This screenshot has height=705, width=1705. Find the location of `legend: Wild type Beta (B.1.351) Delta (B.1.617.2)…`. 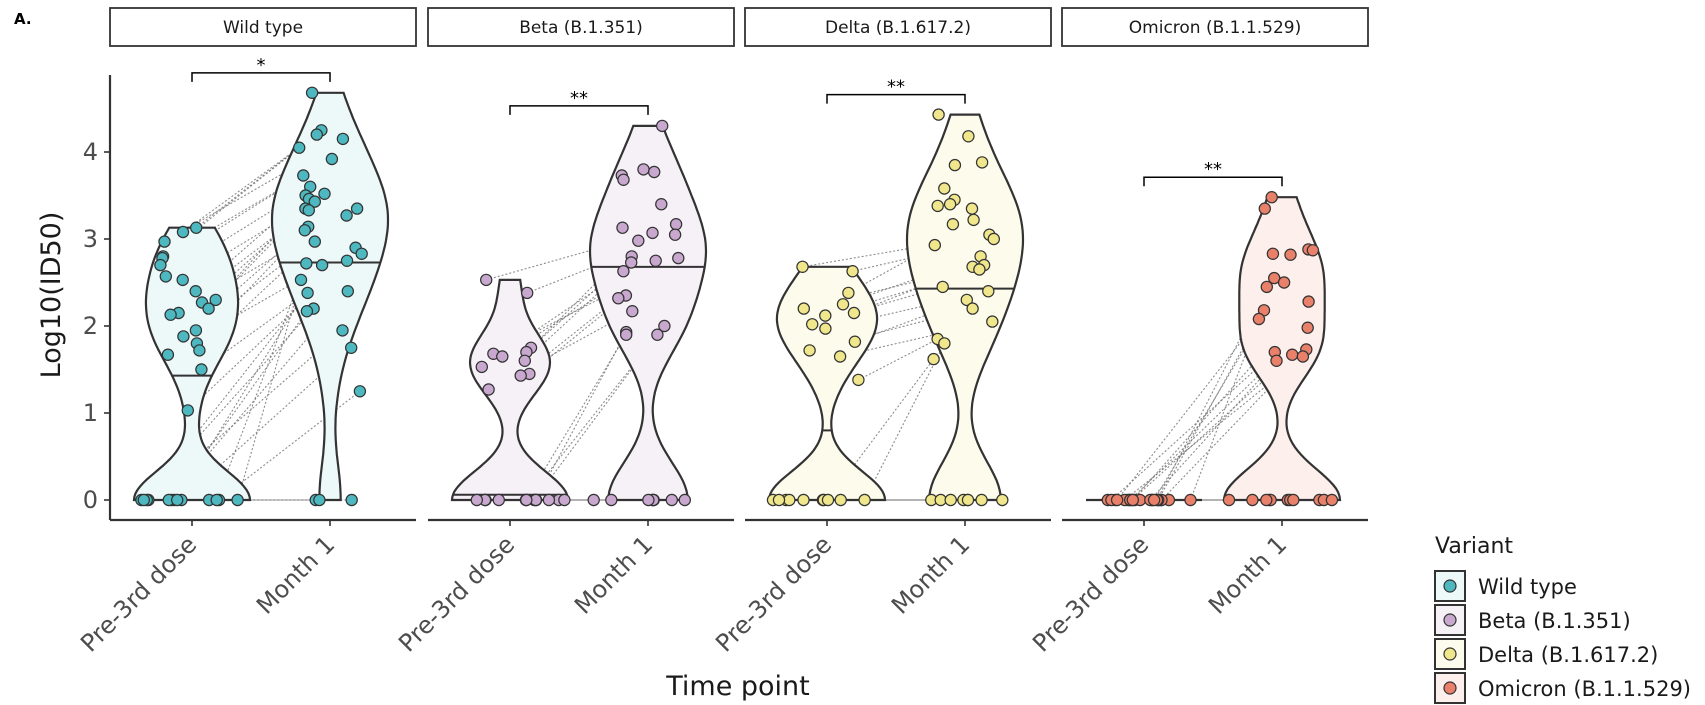

legend: Wild type Beta (B.1.351) Delta (B.1.617.2)… is located at coordinates (1562, 637).